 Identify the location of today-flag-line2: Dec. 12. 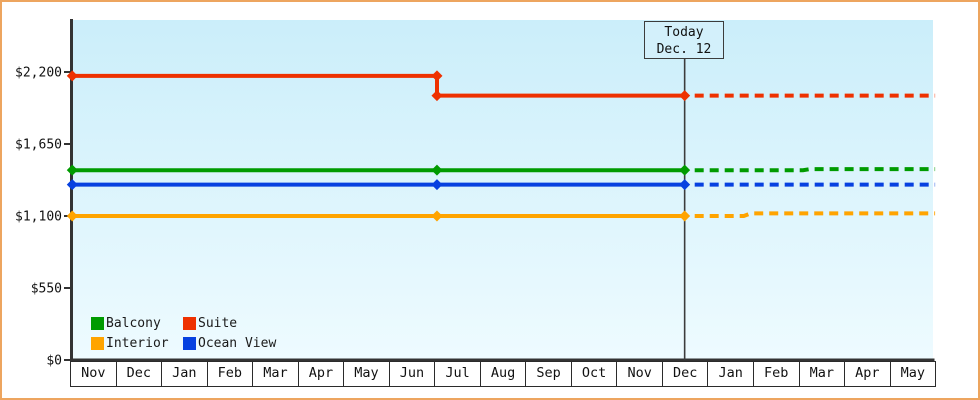
(684, 49).